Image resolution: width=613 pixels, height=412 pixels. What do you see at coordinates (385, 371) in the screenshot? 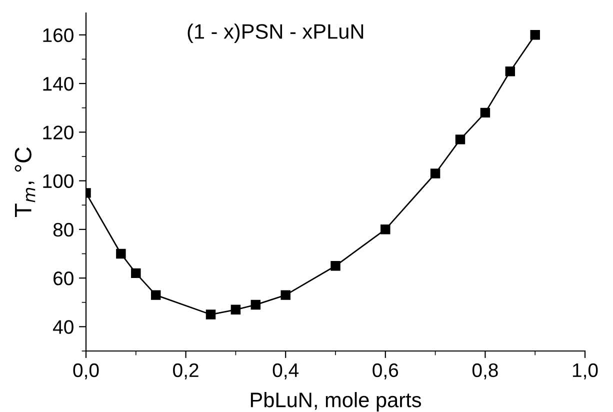
I see `x-tick-label: 0,6` at bounding box center [385, 371].